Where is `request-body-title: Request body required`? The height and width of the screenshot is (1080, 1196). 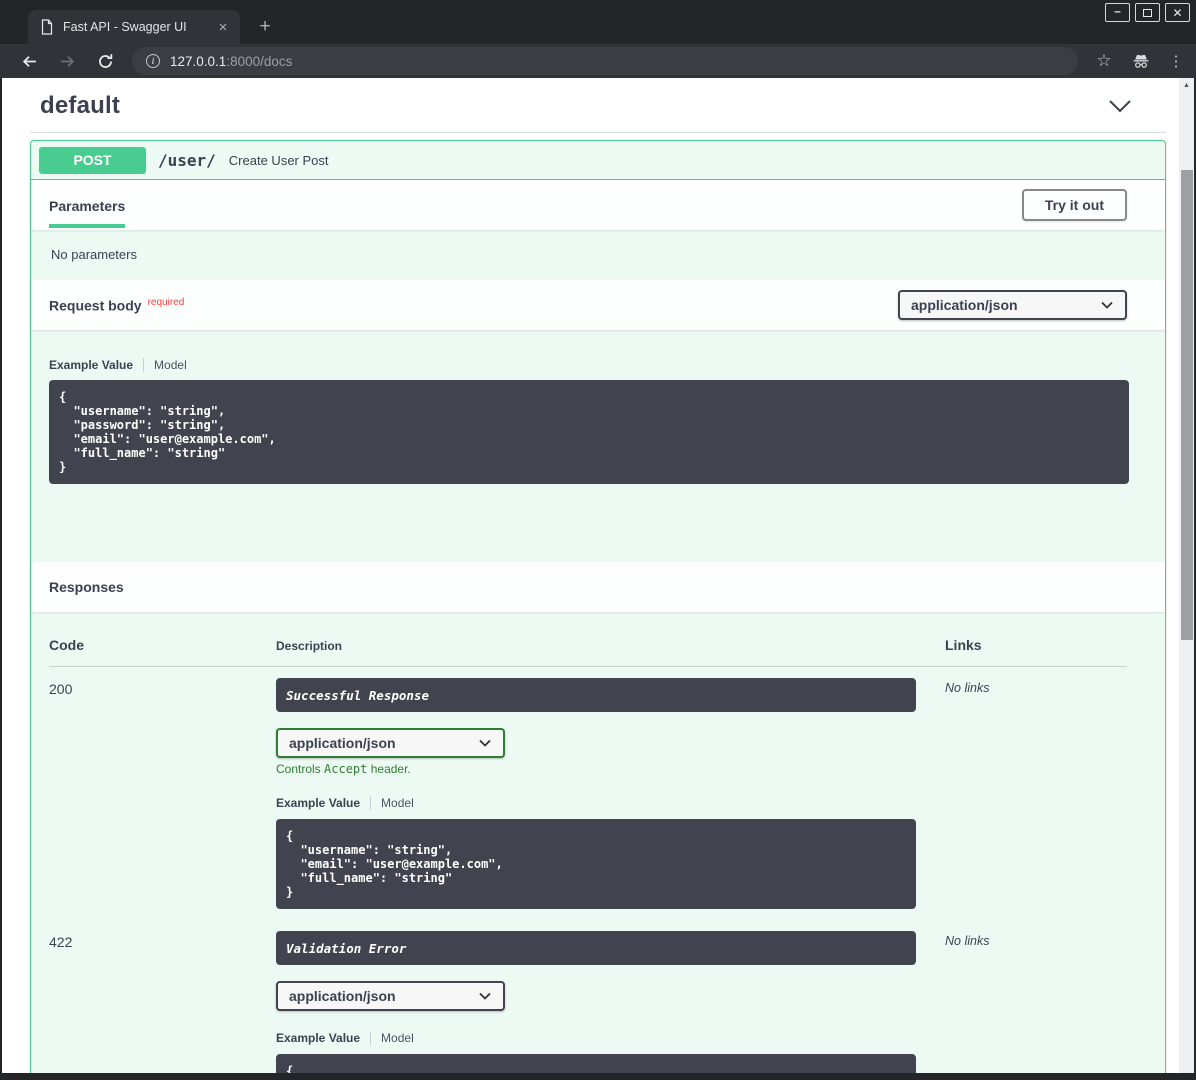 request-body-title: Request body required is located at coordinates (117, 305).